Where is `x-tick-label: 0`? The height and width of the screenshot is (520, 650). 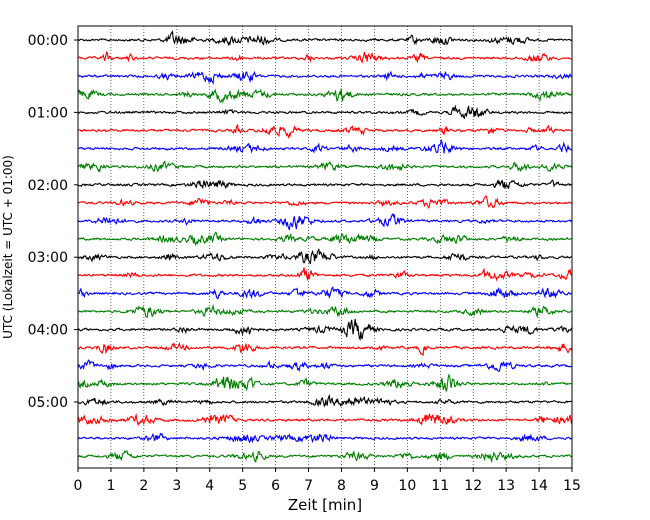
x-tick-label: 0 is located at coordinates (78, 486).